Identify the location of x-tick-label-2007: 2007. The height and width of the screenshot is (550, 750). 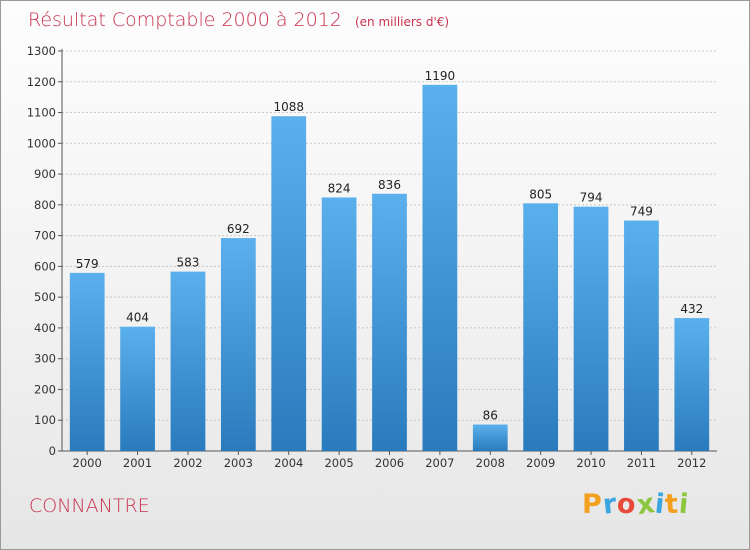
(439, 463).